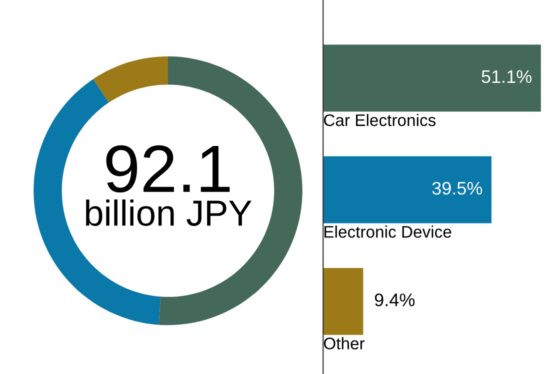 This screenshot has height=374, width=560. What do you see at coordinates (388, 232) in the screenshot?
I see `y-tick-label: Electronic Device` at bounding box center [388, 232].